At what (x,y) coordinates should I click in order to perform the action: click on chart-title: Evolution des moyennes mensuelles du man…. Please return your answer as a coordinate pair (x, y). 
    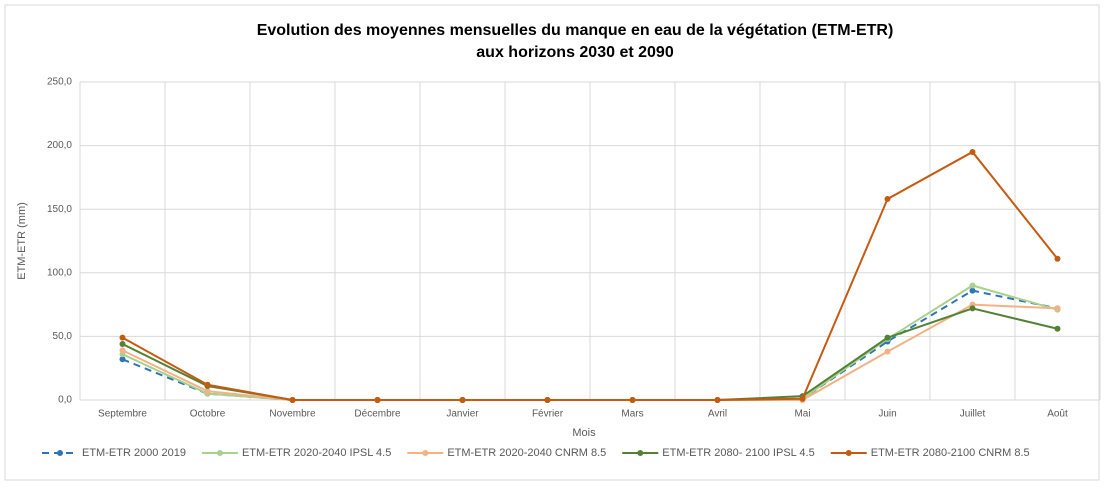
    Looking at the image, I should click on (575, 30).